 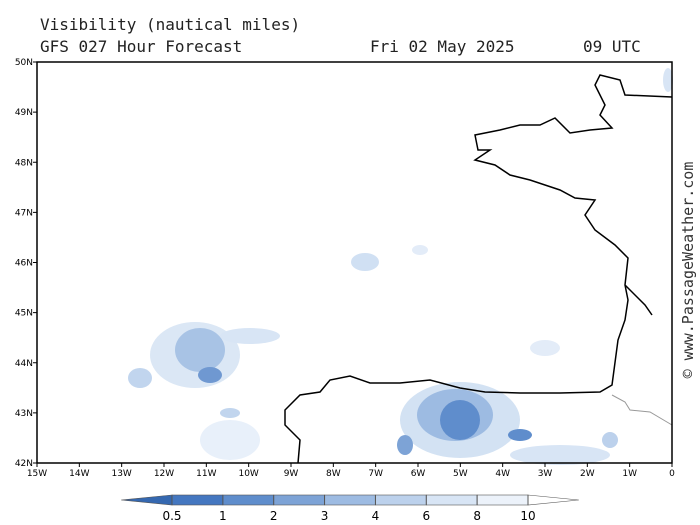 I want to click on x-tick-label: 0, so click(x=672, y=474).